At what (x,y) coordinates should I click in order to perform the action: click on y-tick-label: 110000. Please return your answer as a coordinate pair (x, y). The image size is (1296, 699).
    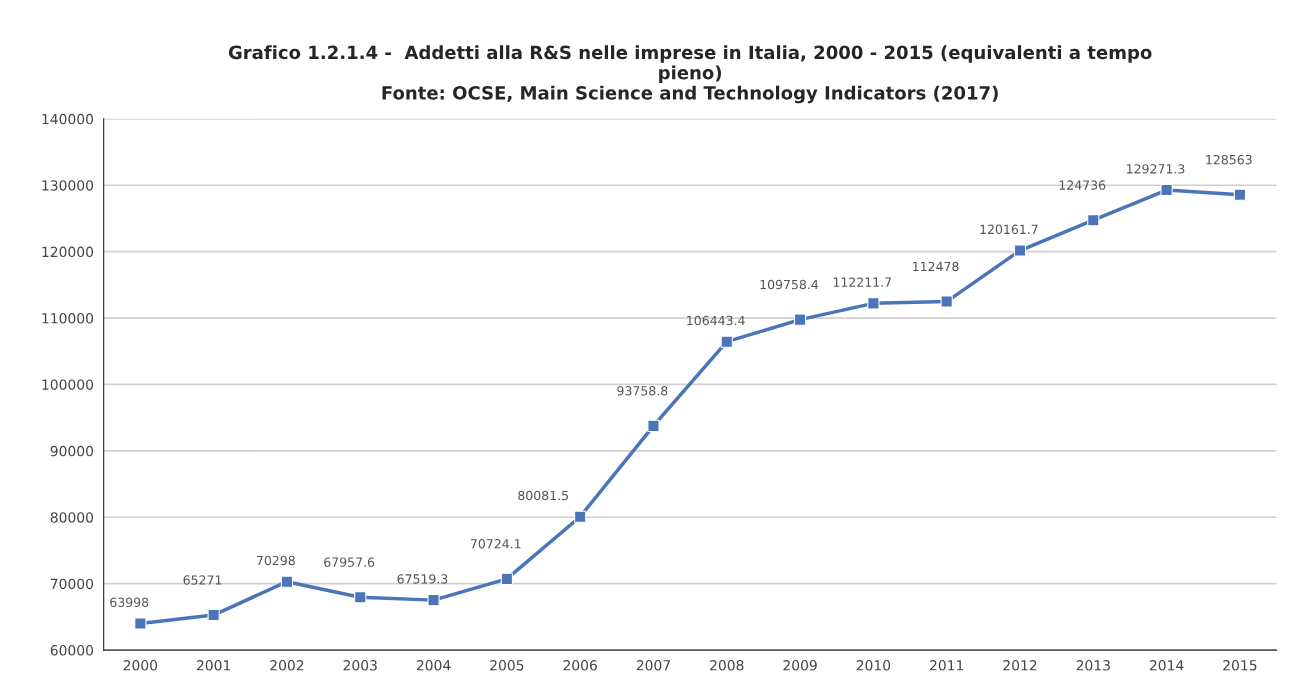
    Looking at the image, I should click on (68, 318).